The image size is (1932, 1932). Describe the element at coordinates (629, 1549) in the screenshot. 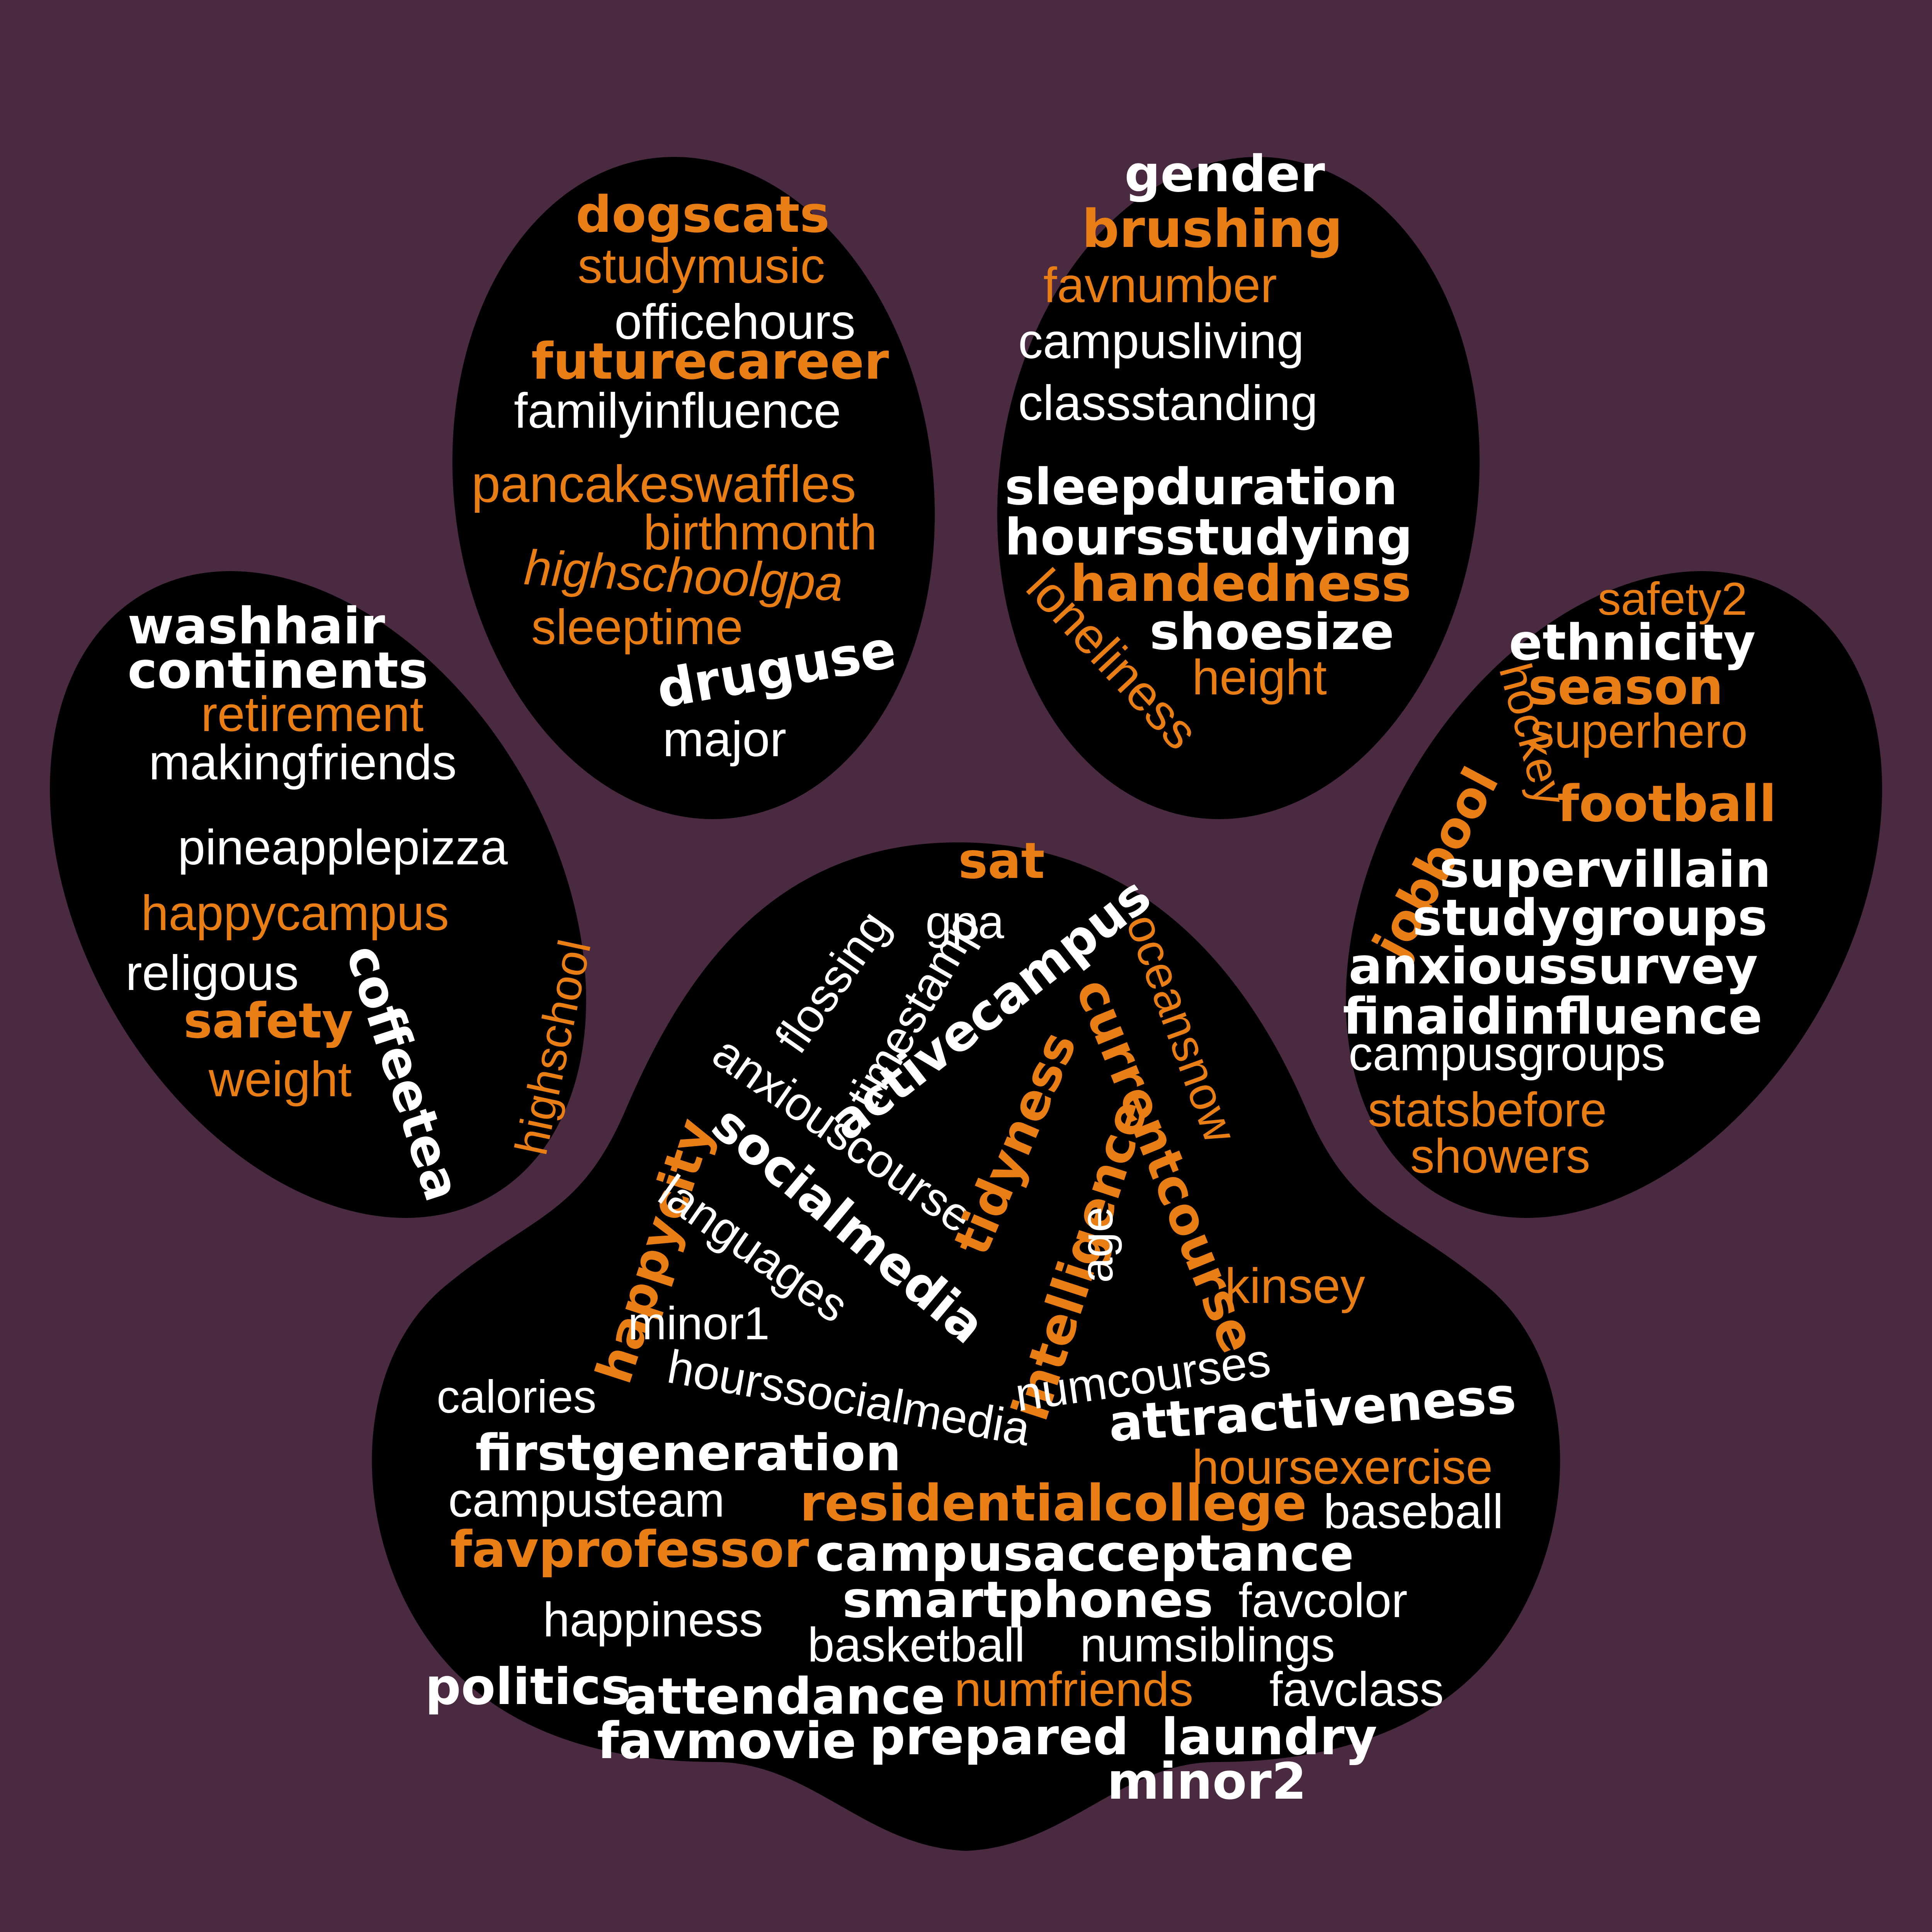

I see `word-favprofessor: favprofessor` at that location.